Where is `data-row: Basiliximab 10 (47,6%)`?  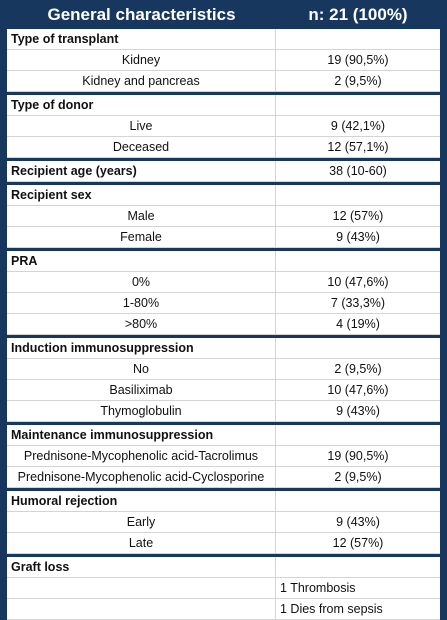 data-row: Basiliximab 10 (47,6%) is located at coordinates (223, 390).